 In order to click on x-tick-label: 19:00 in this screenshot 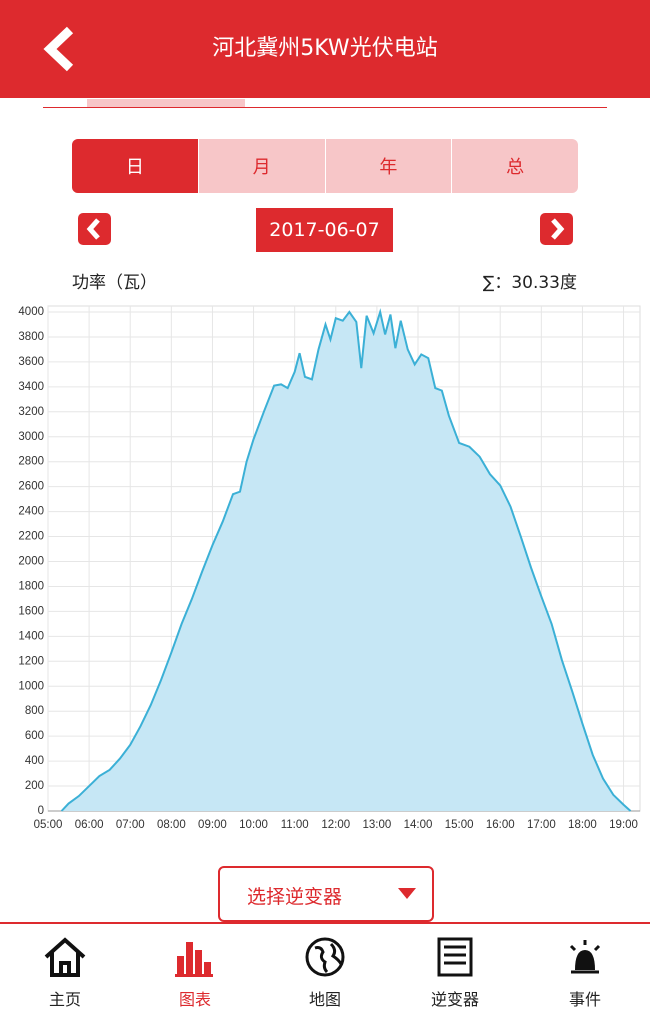, I will do `click(623, 825)`.